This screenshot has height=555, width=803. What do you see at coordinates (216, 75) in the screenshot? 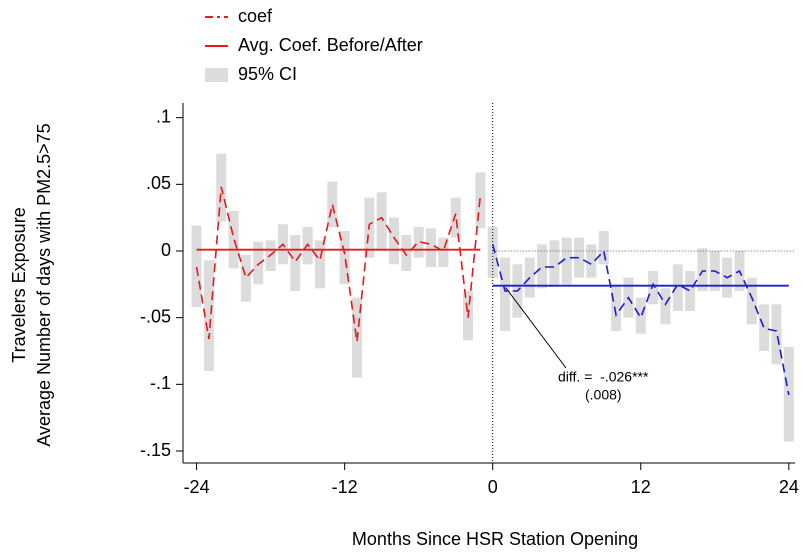
I see `legend-marker` at bounding box center [216, 75].